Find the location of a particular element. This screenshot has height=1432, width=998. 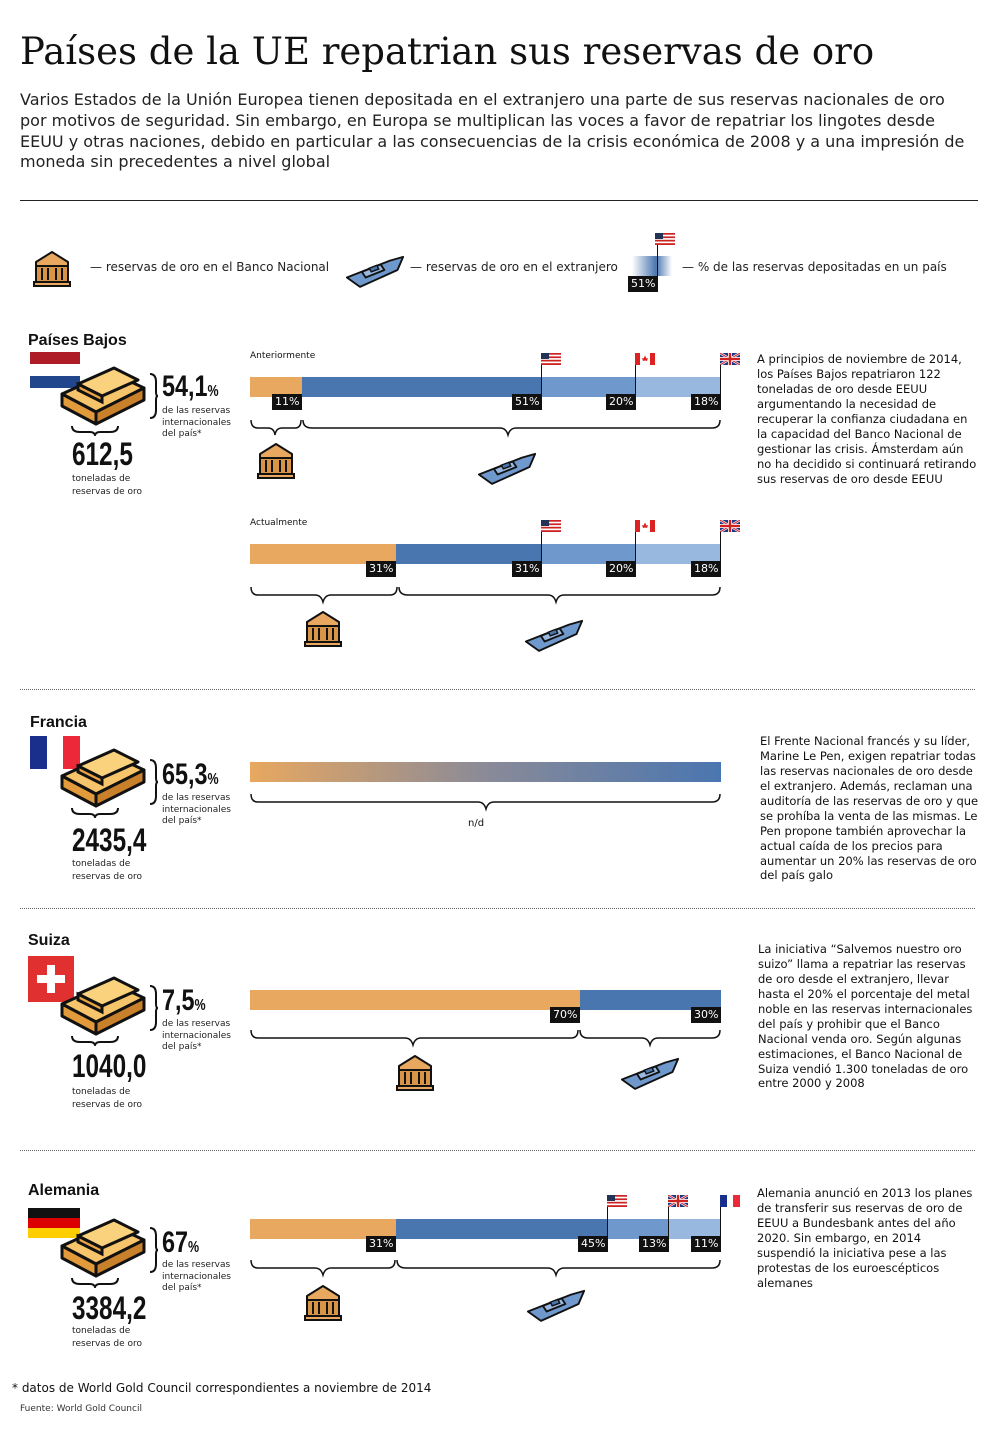

segment-percentage: 20% is located at coordinates (621, 569).